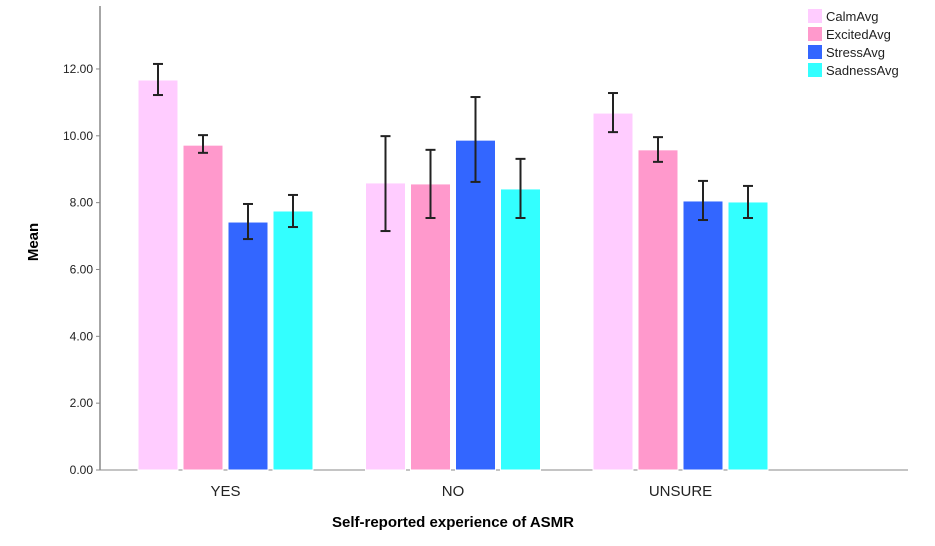 The height and width of the screenshot is (546, 935). What do you see at coordinates (82, 269) in the screenshot?
I see `y-tick-label: 6.00` at bounding box center [82, 269].